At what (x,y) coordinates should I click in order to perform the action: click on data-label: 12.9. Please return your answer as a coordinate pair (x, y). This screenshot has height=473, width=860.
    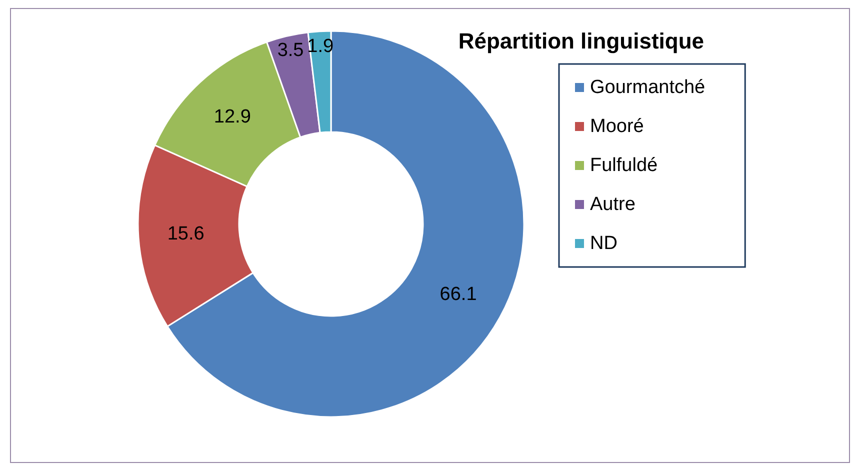
    Looking at the image, I should click on (232, 117).